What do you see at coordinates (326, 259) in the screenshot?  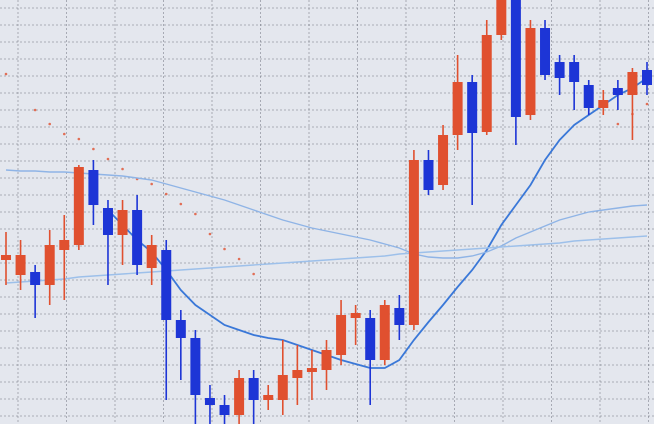 I see `moving-average-line` at bounding box center [326, 259].